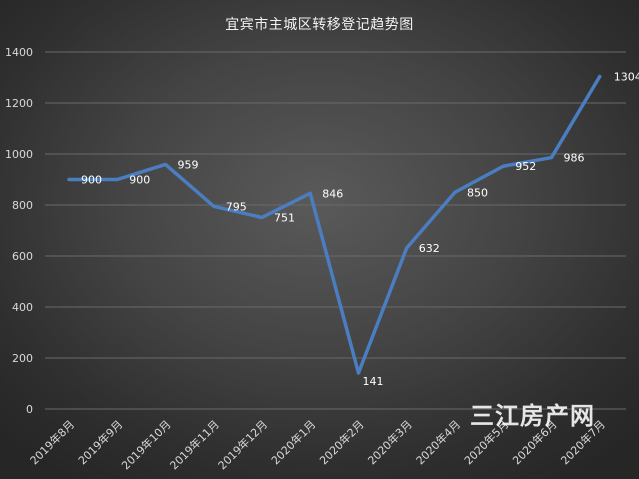  Describe the element at coordinates (22, 205) in the screenshot. I see `y-tick-label: 800` at that location.